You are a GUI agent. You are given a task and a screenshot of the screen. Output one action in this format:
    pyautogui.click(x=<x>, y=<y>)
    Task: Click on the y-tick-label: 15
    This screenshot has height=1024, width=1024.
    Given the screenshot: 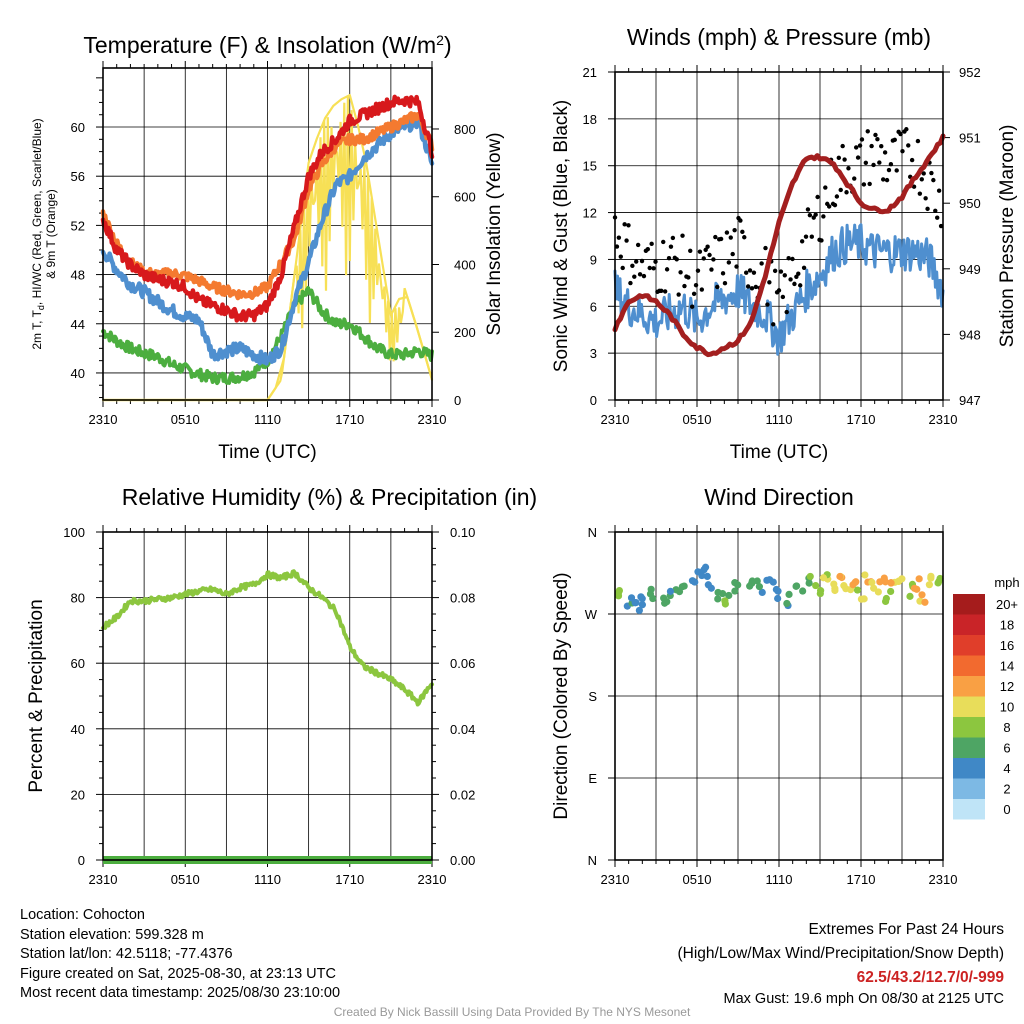 What is the action you would take?
    pyautogui.click(x=590, y=166)
    